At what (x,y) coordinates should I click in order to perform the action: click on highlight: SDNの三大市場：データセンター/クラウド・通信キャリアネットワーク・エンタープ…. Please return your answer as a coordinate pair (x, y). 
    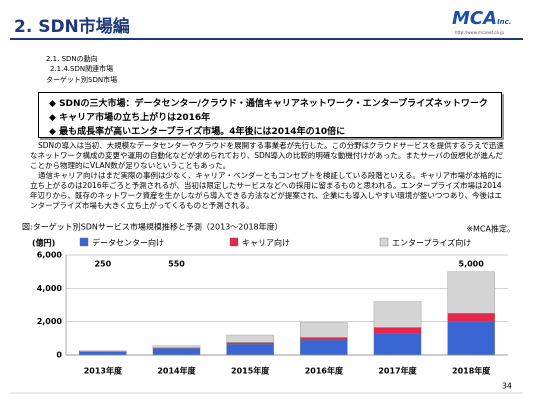
    Looking at the image, I should click on (268, 102).